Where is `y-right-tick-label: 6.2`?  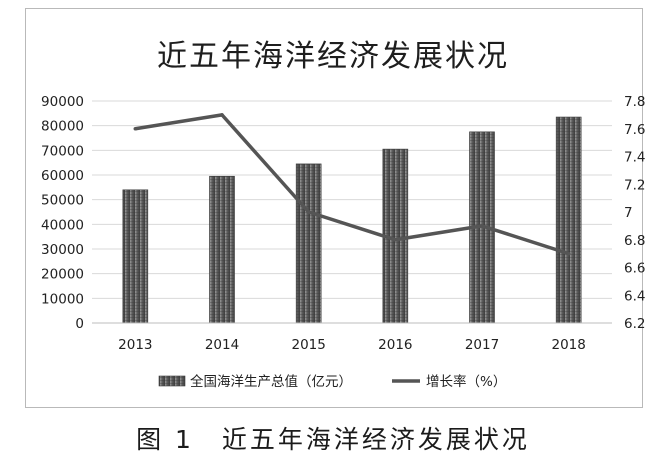
y-right-tick-label: 6.2 is located at coordinates (634, 324).